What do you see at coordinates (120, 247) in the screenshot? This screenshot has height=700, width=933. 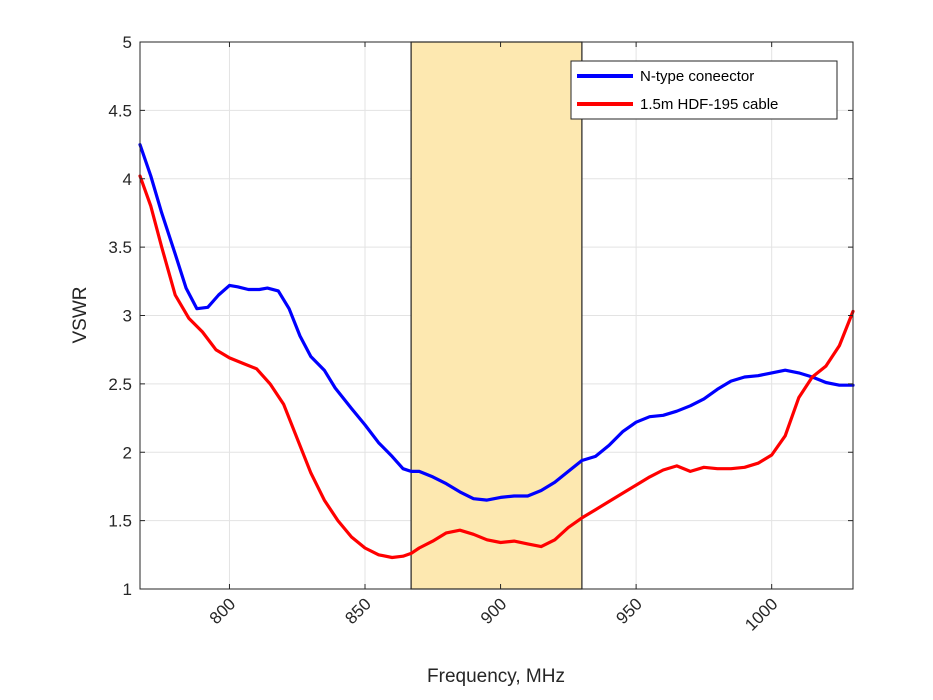 I see `y-tick-label-5: 3.5` at bounding box center [120, 247].